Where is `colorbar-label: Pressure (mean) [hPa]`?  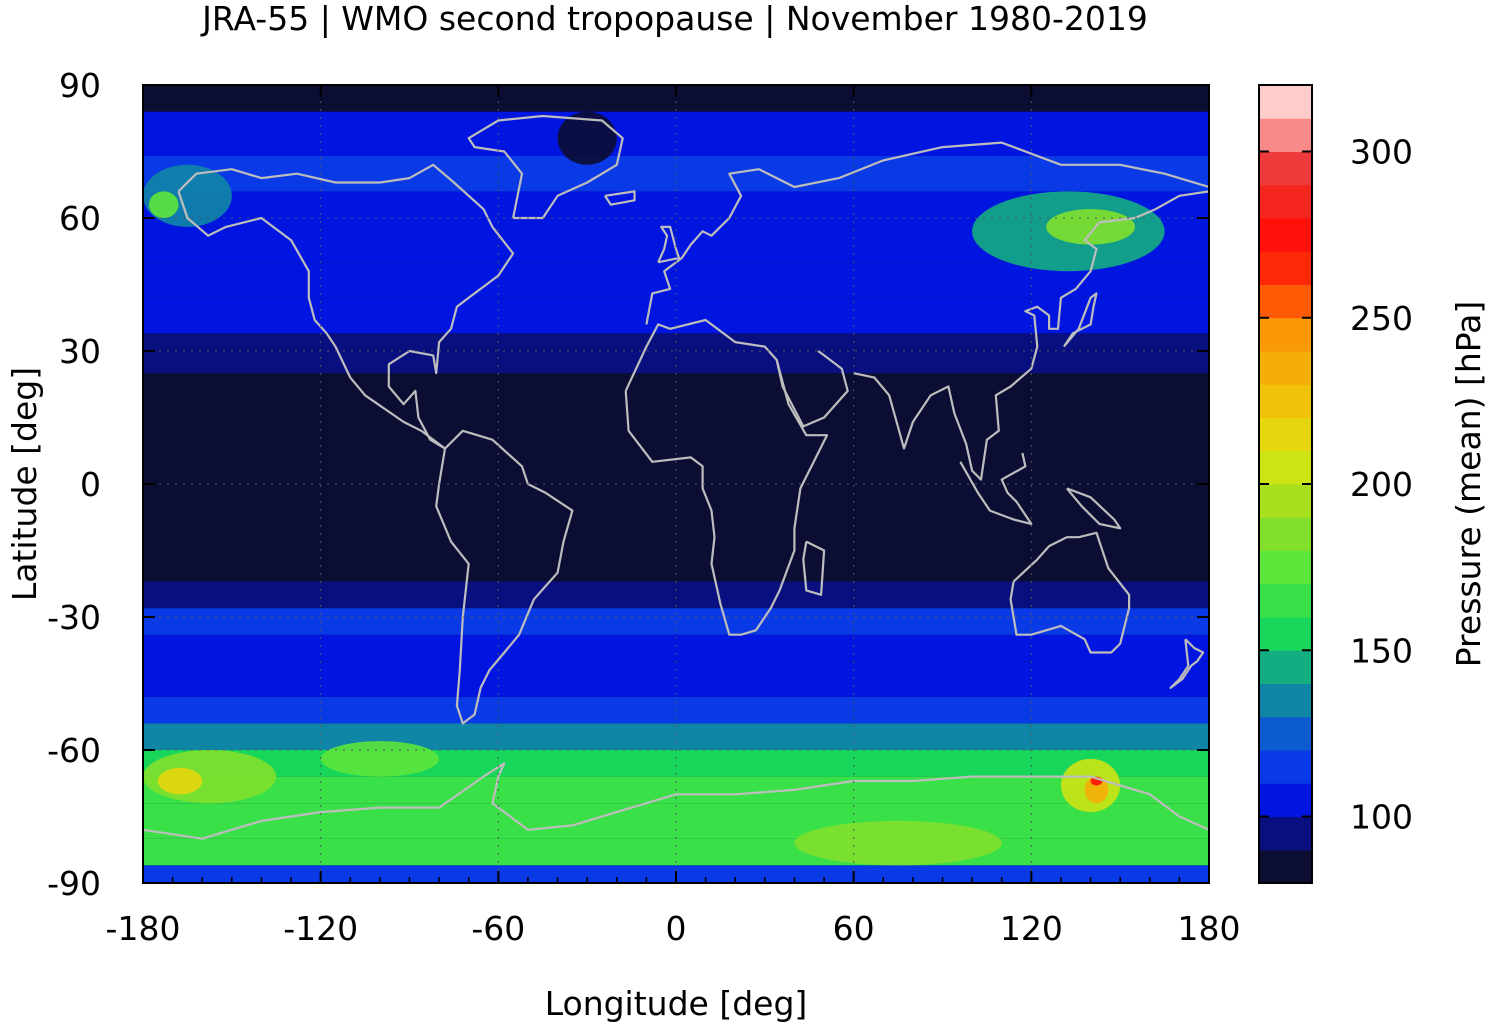
colorbar-label: Pressure (mean) [hPa] is located at coordinates (1468, 484).